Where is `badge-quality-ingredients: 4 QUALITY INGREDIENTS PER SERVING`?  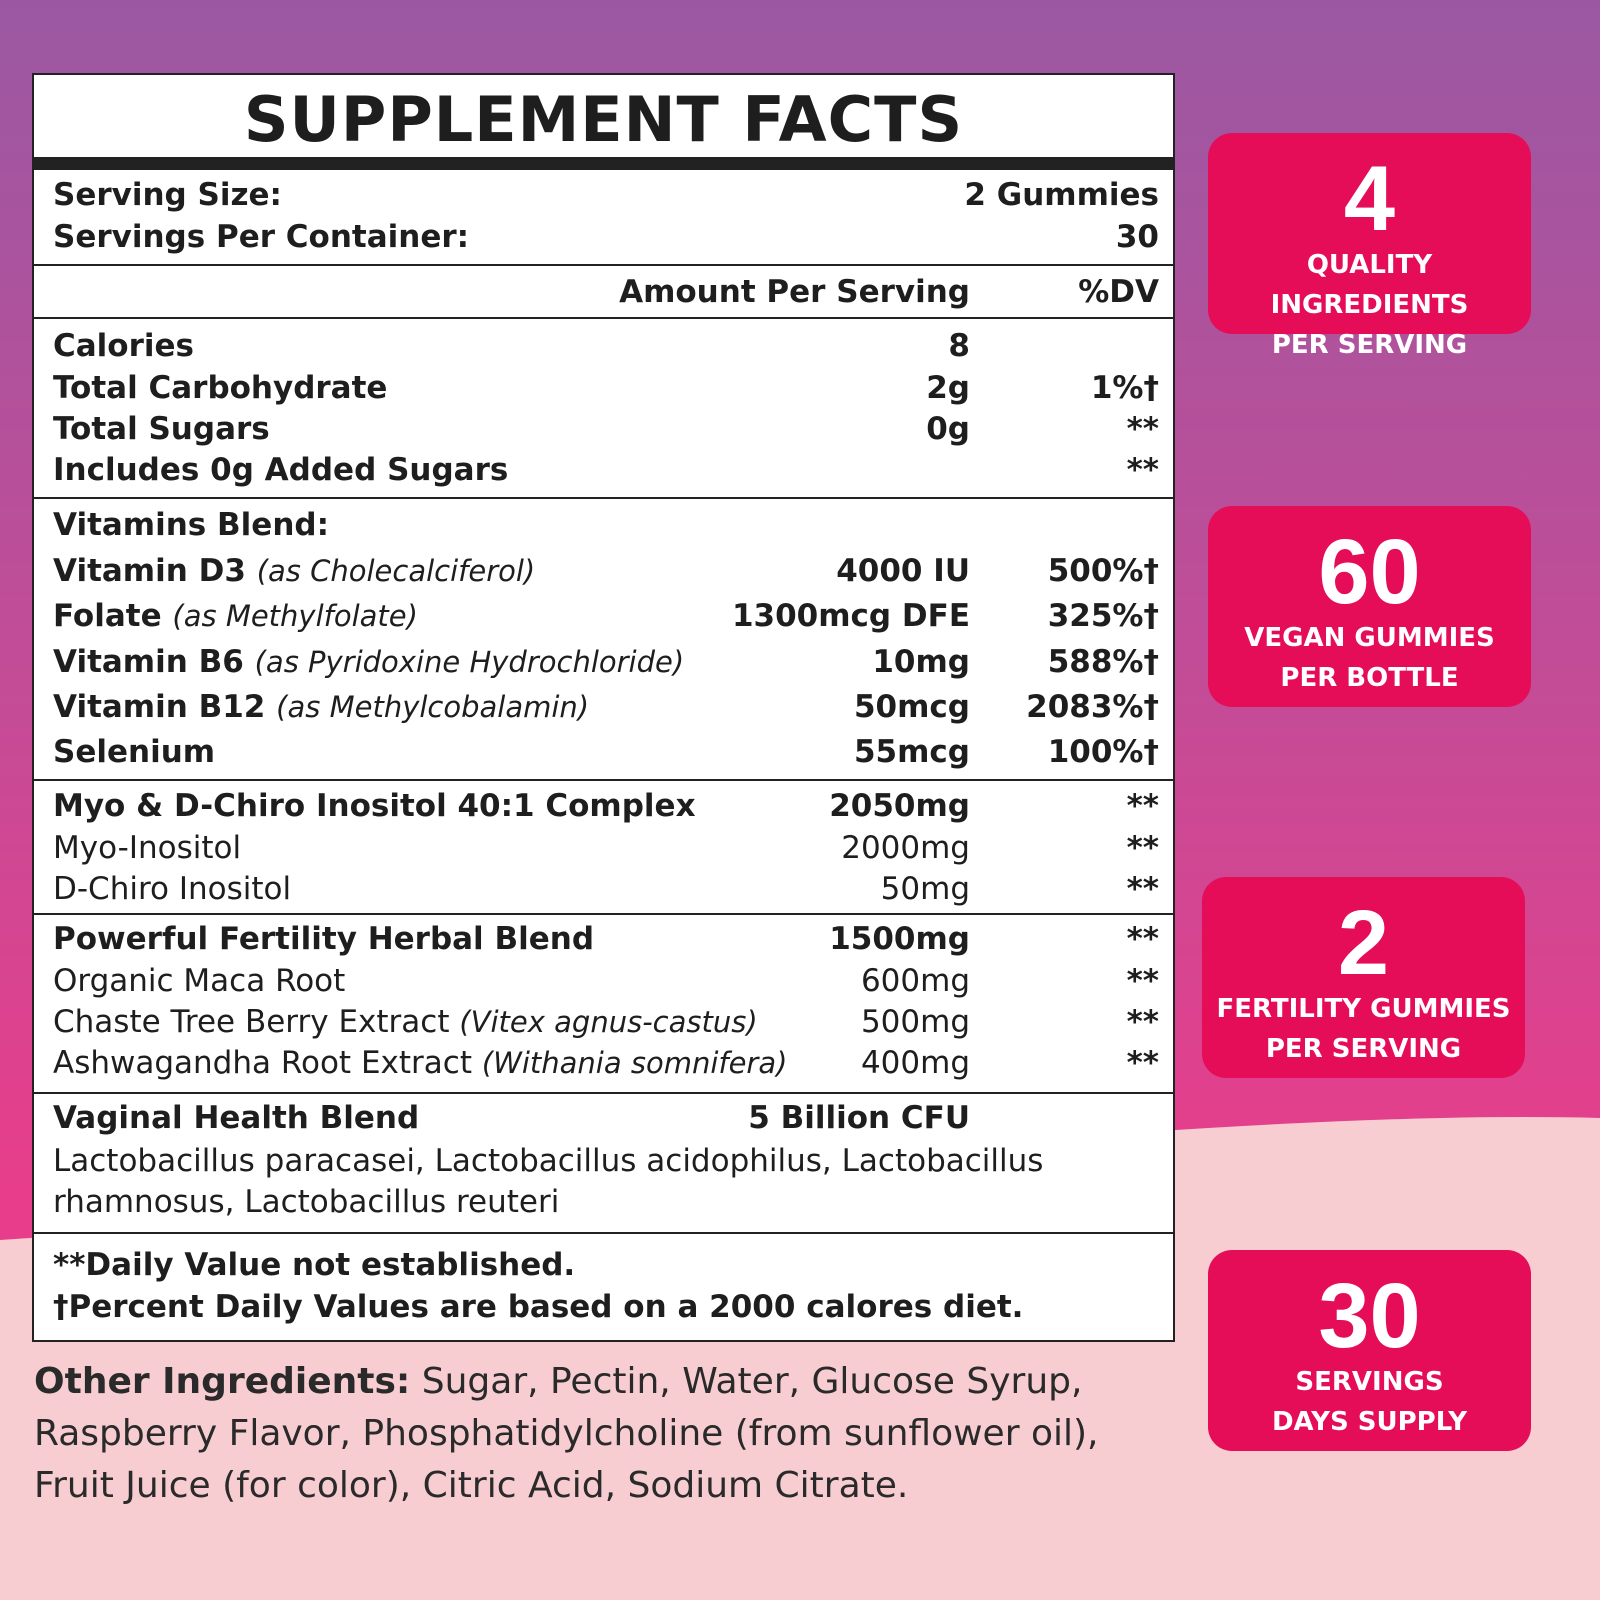 badge-quality-ingredients: 4 QUALITY INGREDIENTS PER SERVING is located at coordinates (1369, 246).